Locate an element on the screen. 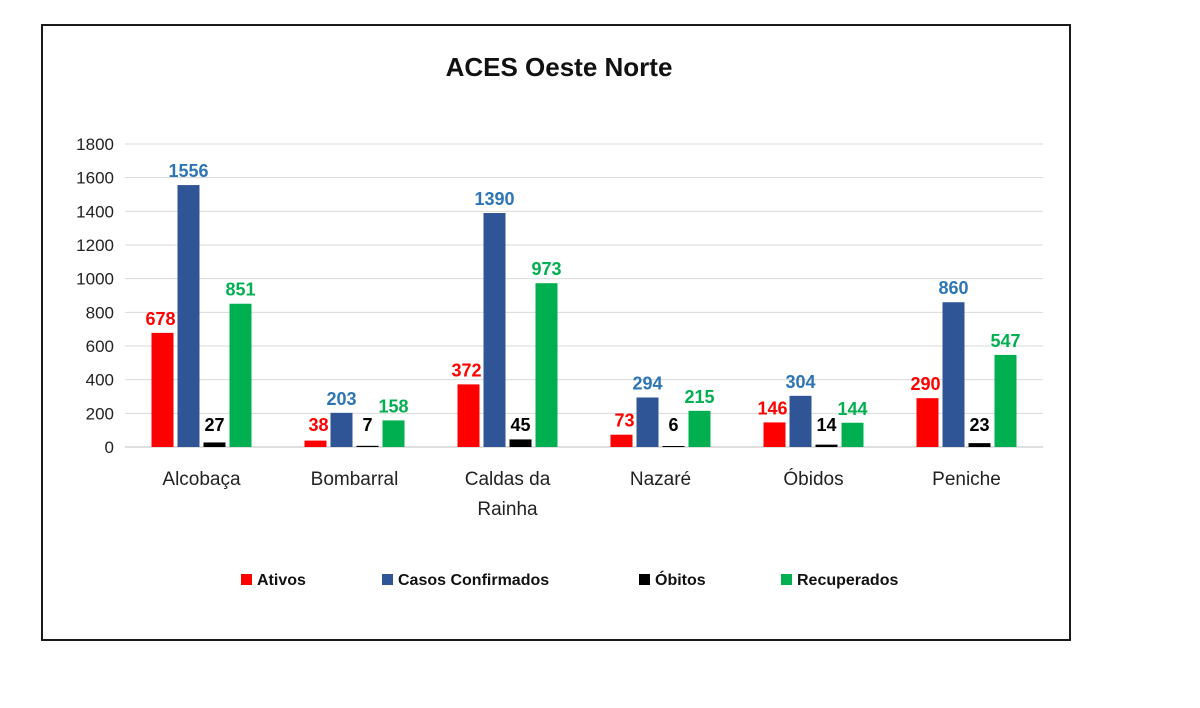  data-label: 547 is located at coordinates (1005, 341).